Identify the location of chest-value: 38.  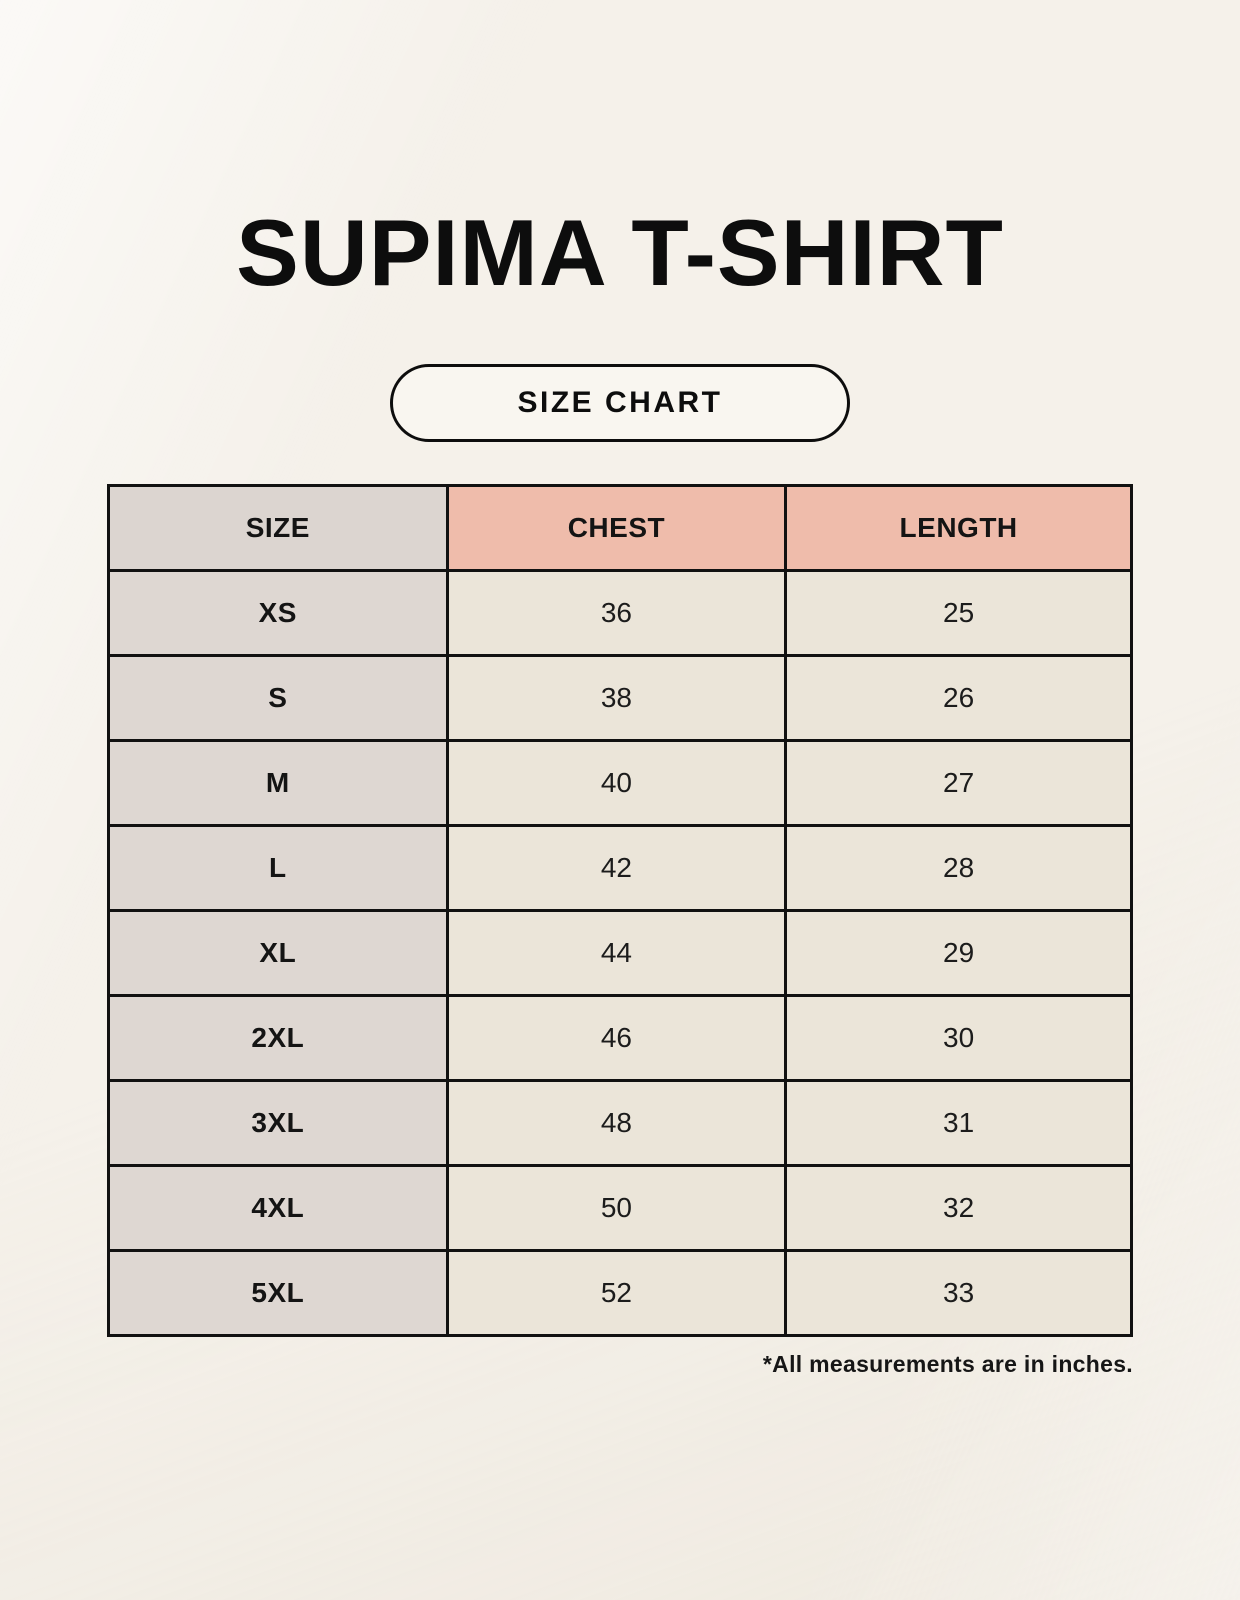
(616, 698).